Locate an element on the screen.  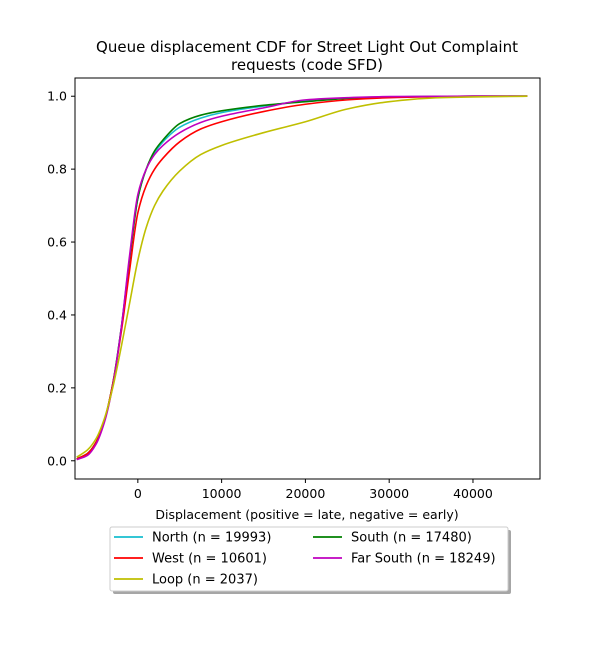
x-tick-label: 20000 is located at coordinates (306, 493).